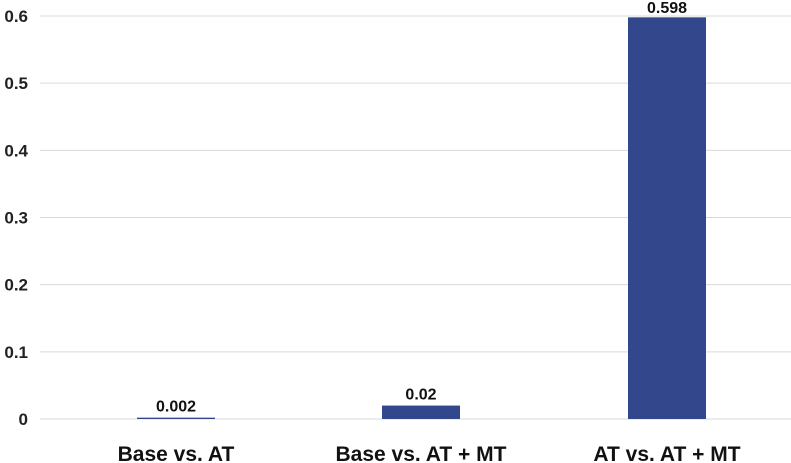  I want to click on y-tick-label: 0.3, so click(16, 218).